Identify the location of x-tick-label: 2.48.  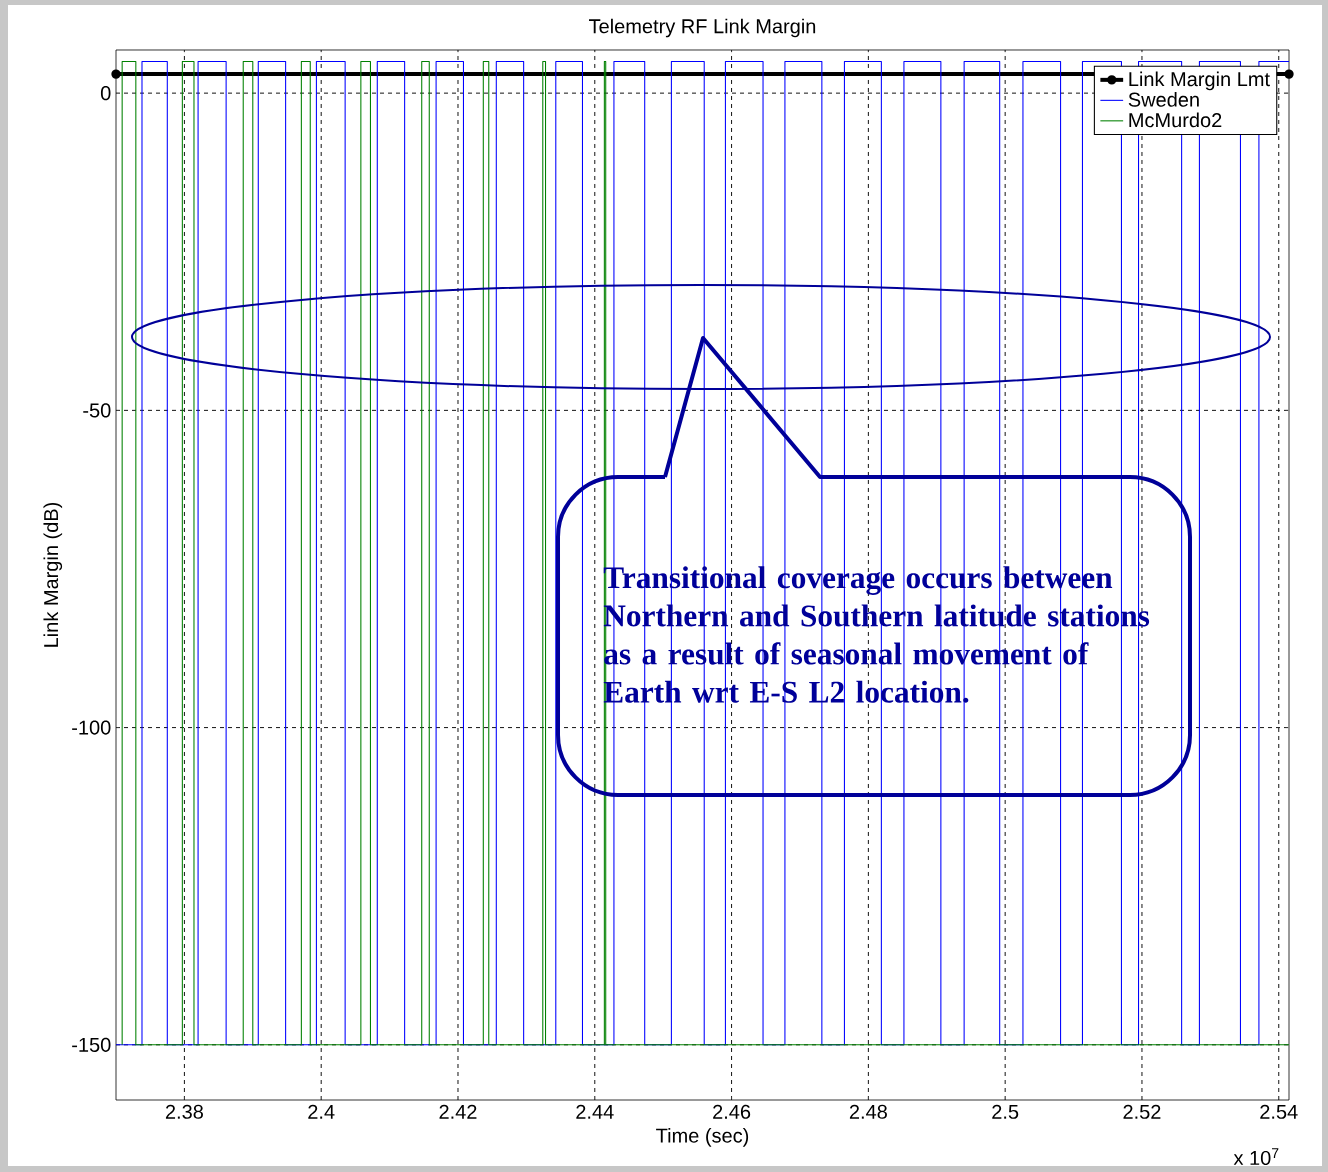
(868, 1111).